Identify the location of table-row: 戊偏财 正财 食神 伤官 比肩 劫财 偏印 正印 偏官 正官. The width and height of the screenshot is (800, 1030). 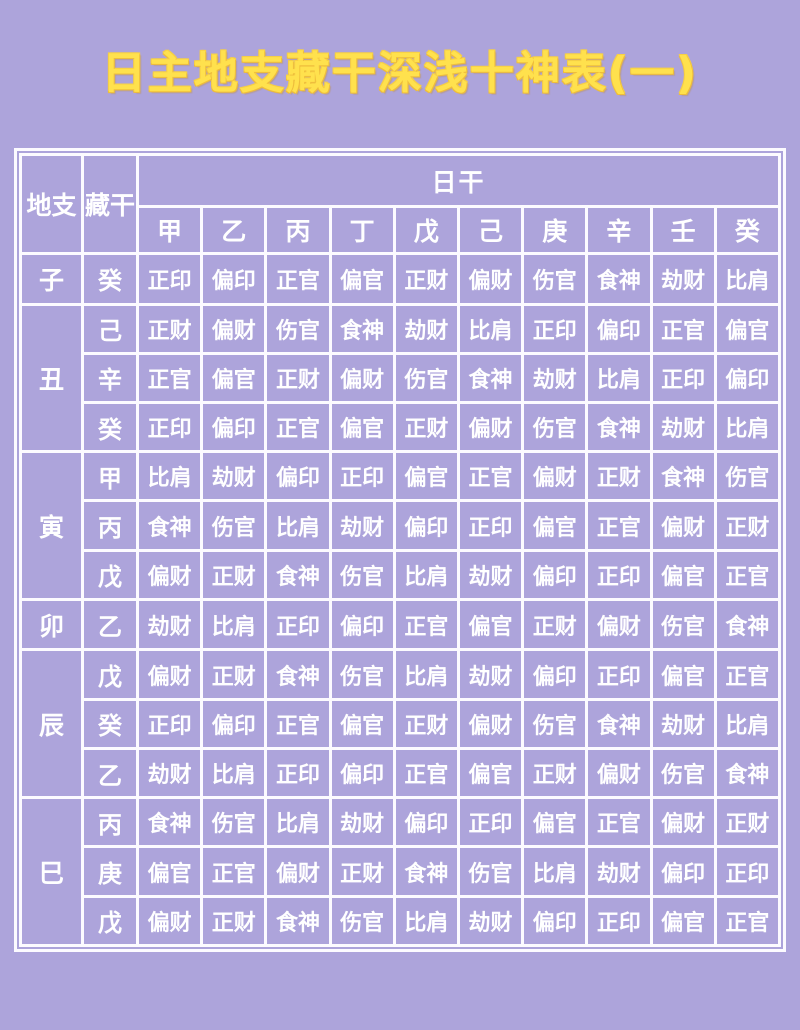
(401, 574).